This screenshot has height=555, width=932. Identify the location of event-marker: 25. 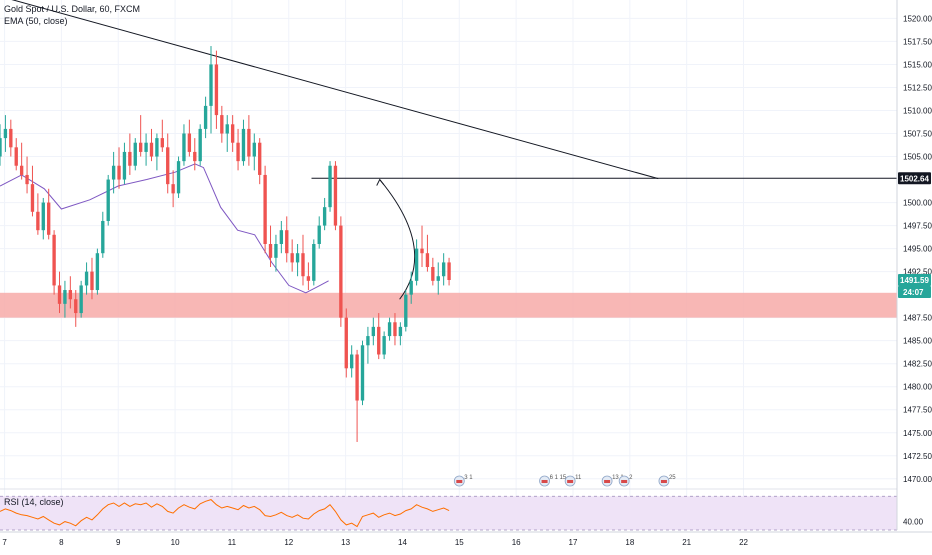
(667, 481).